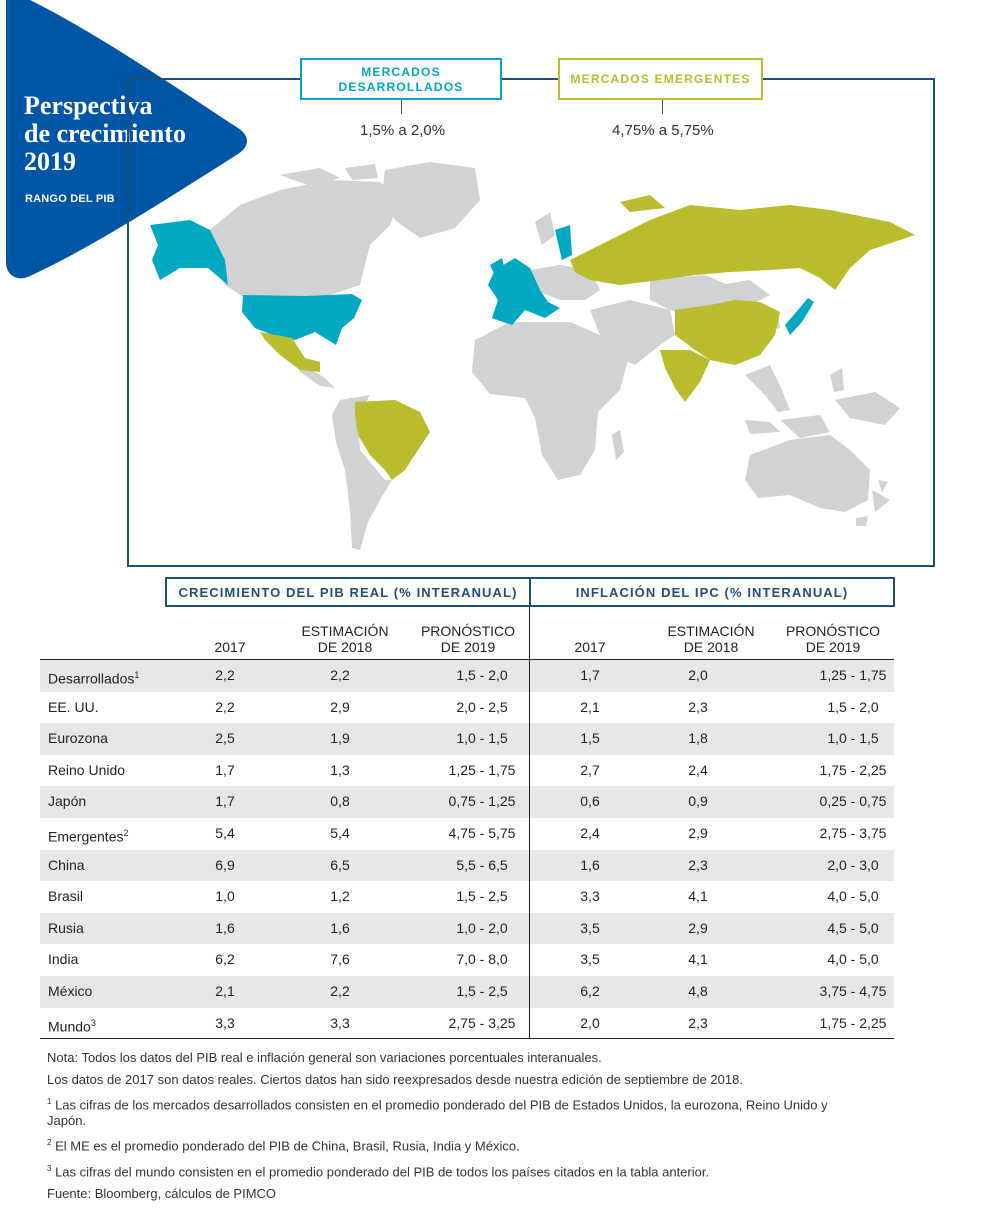 The width and height of the screenshot is (982, 1208). Describe the element at coordinates (853, 833) in the screenshot. I see `table-cell: 2,75 - 3,75` at that location.